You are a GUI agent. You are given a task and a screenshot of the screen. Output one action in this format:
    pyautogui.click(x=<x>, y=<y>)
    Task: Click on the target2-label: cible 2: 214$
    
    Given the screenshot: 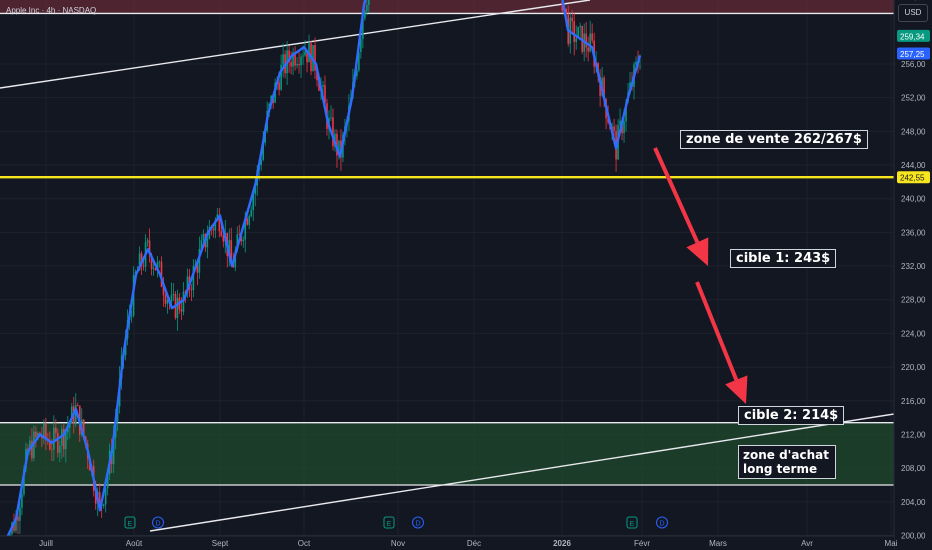 What is the action you would take?
    pyautogui.click(x=791, y=415)
    